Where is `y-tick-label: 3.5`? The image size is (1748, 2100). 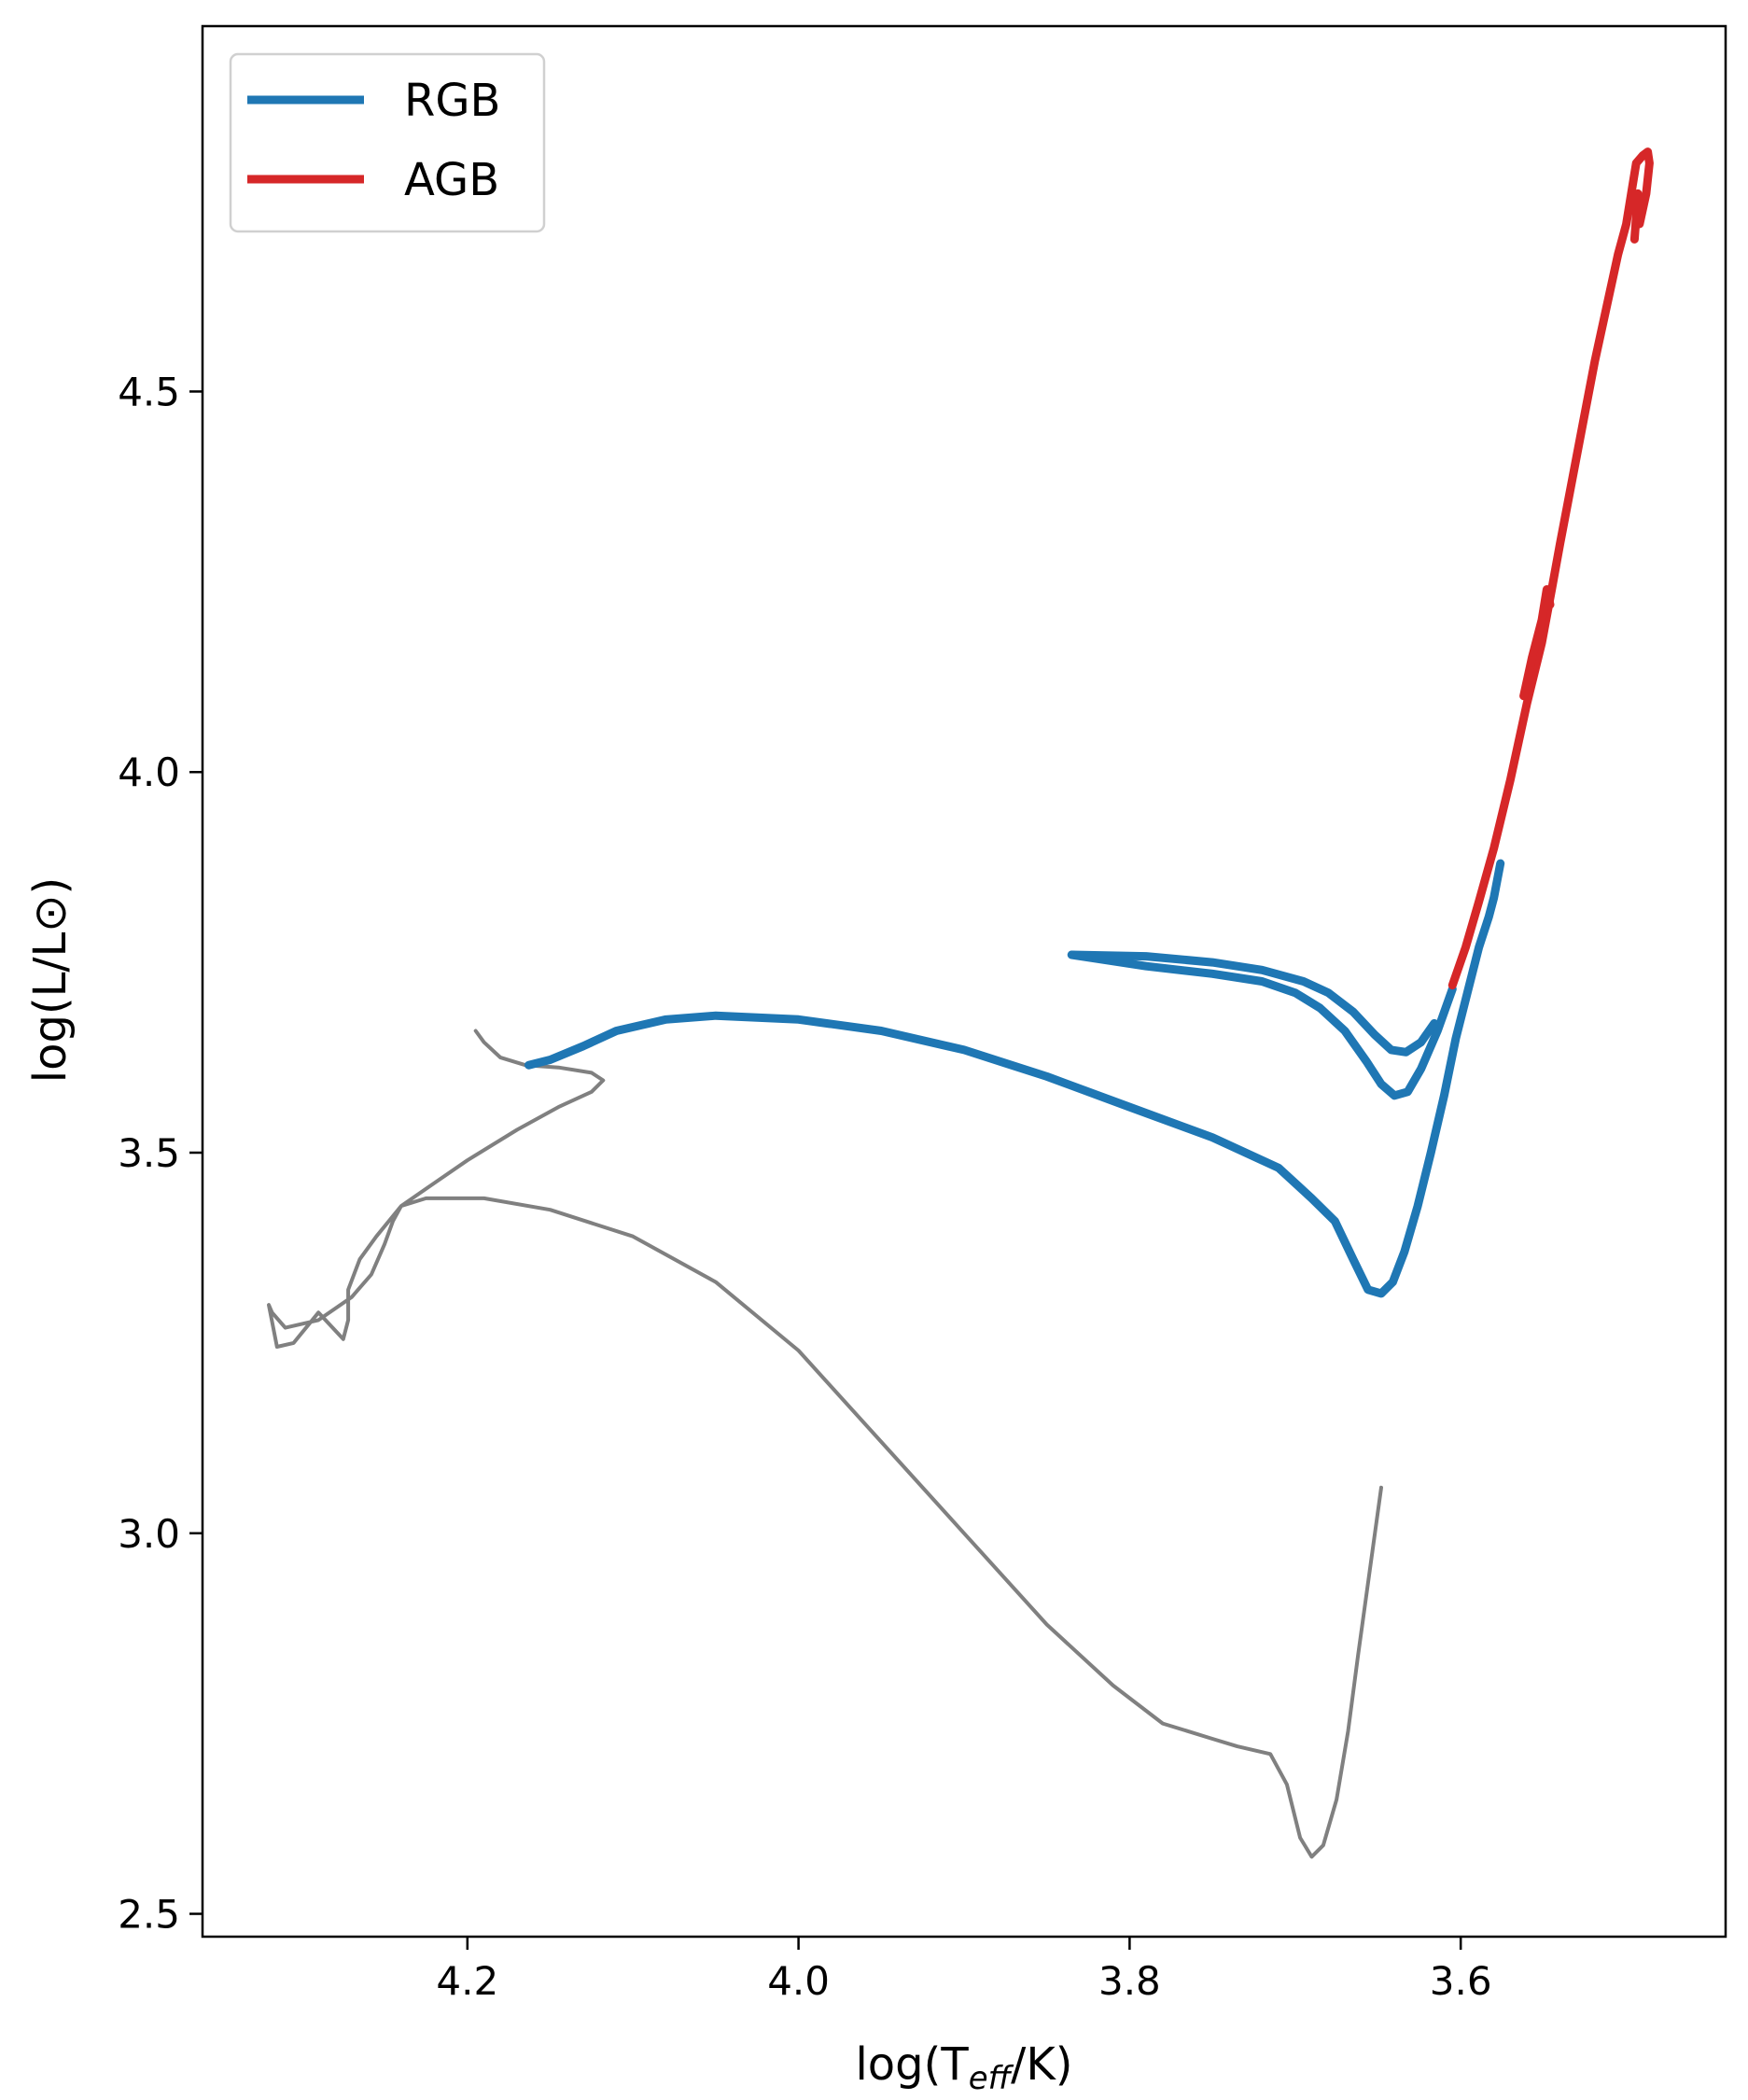
y-tick-label: 3.5 is located at coordinates (149, 1153).